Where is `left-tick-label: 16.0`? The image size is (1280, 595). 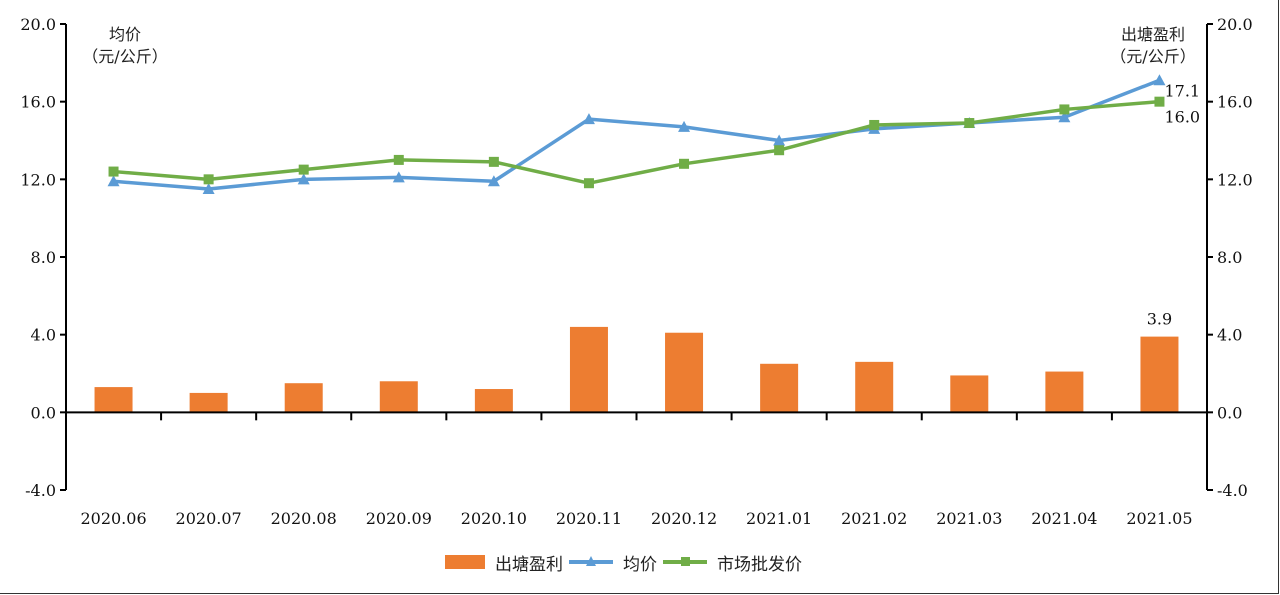 left-tick-label: 16.0 is located at coordinates (38, 102).